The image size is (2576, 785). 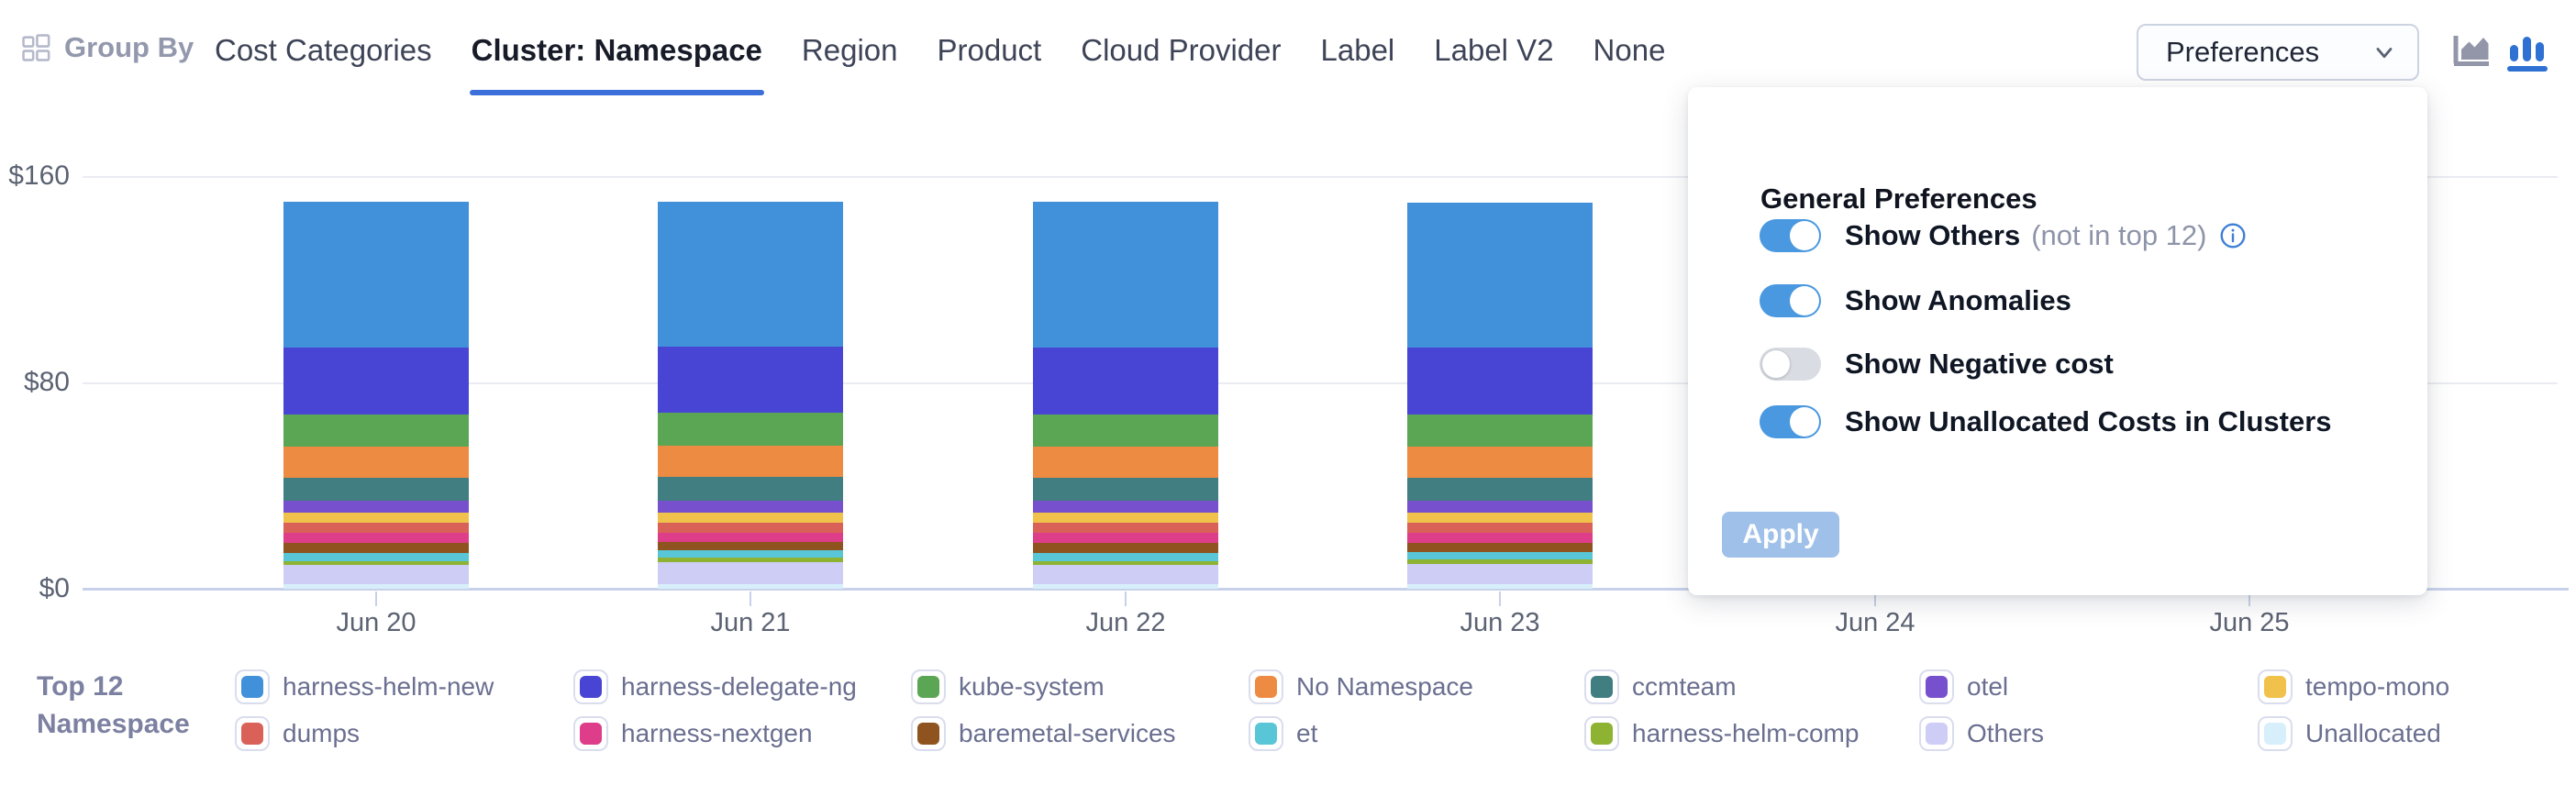 I want to click on tab-region: Region, so click(x=850, y=52).